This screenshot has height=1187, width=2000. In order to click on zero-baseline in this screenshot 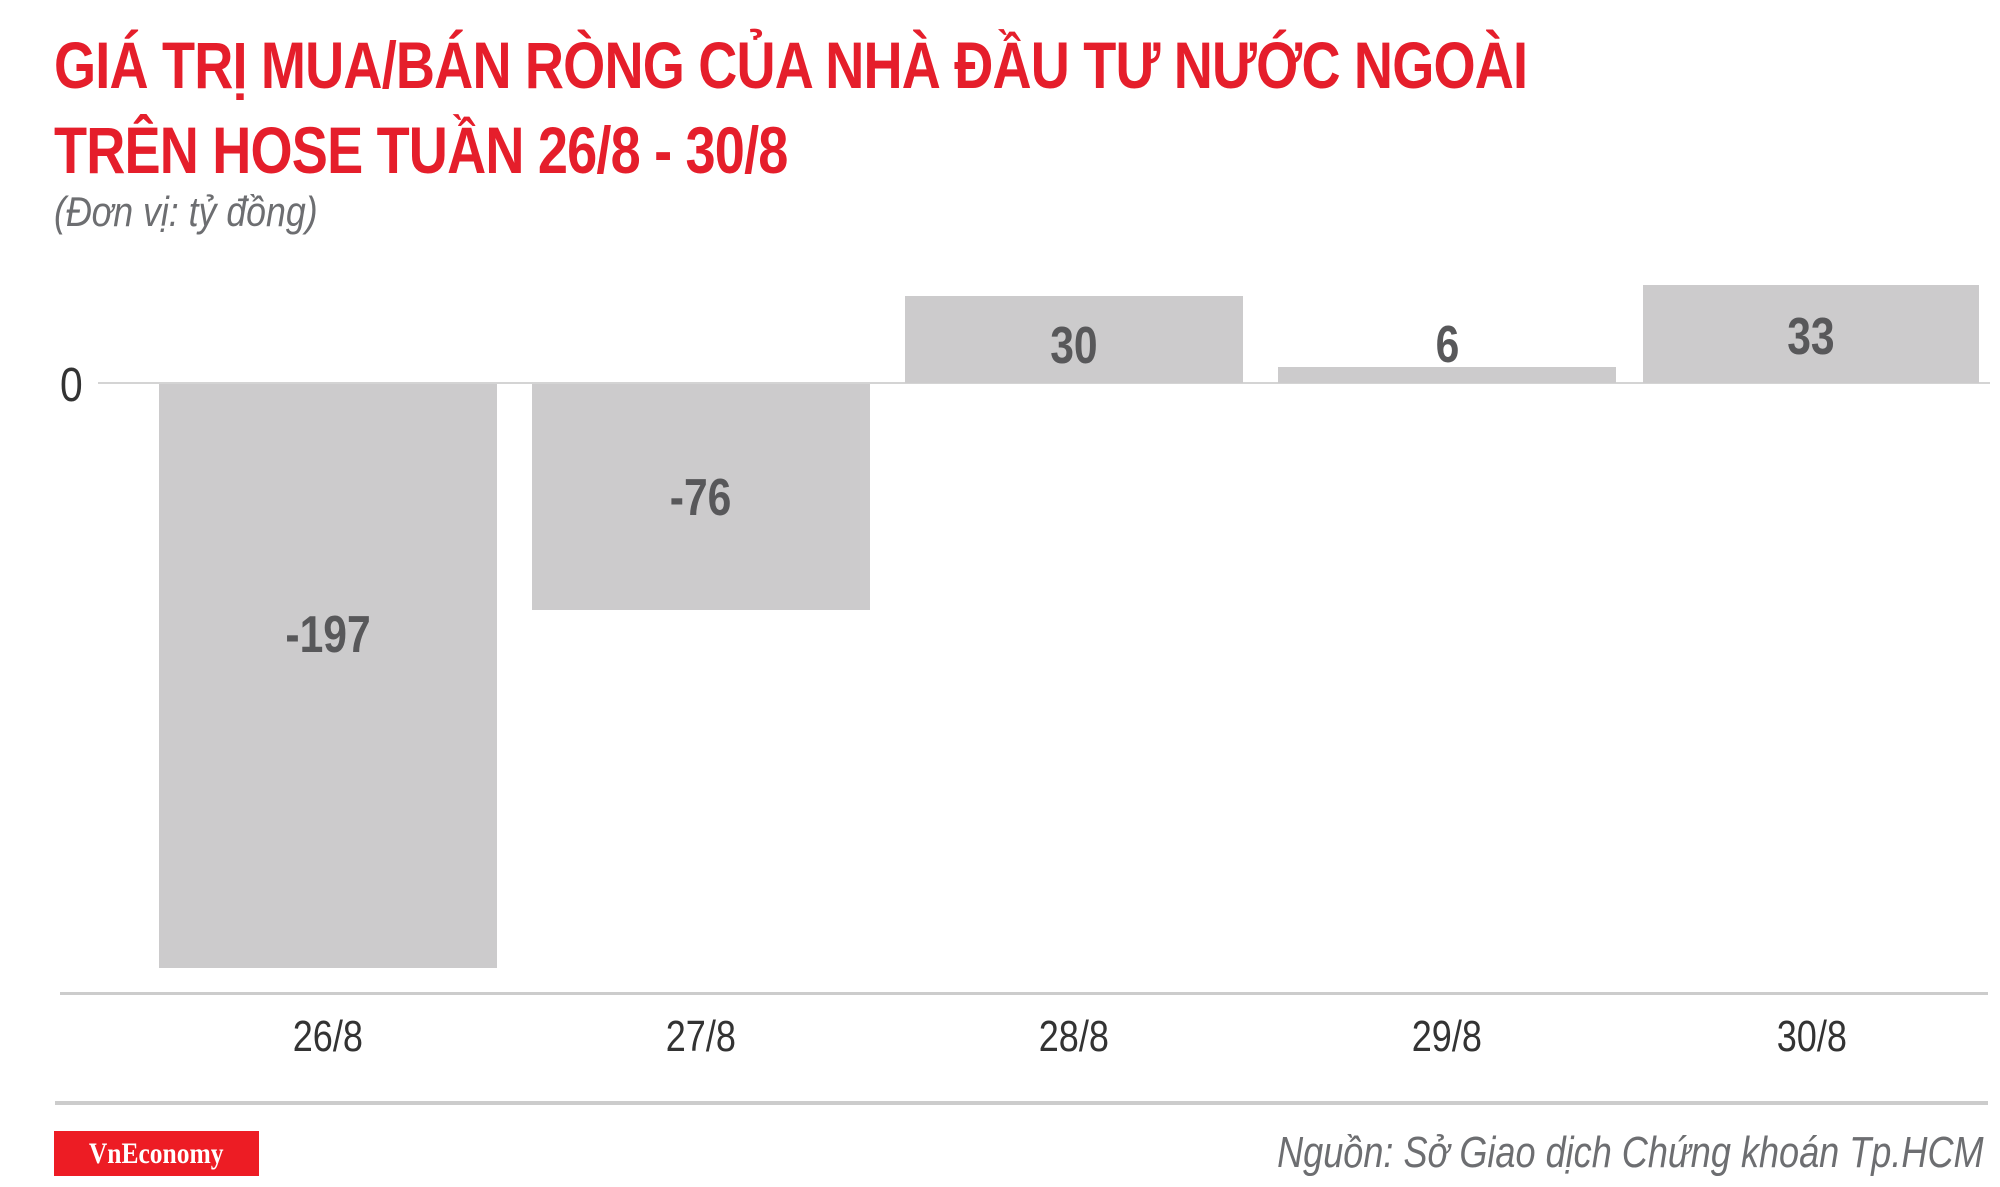, I will do `click(1044, 383)`.